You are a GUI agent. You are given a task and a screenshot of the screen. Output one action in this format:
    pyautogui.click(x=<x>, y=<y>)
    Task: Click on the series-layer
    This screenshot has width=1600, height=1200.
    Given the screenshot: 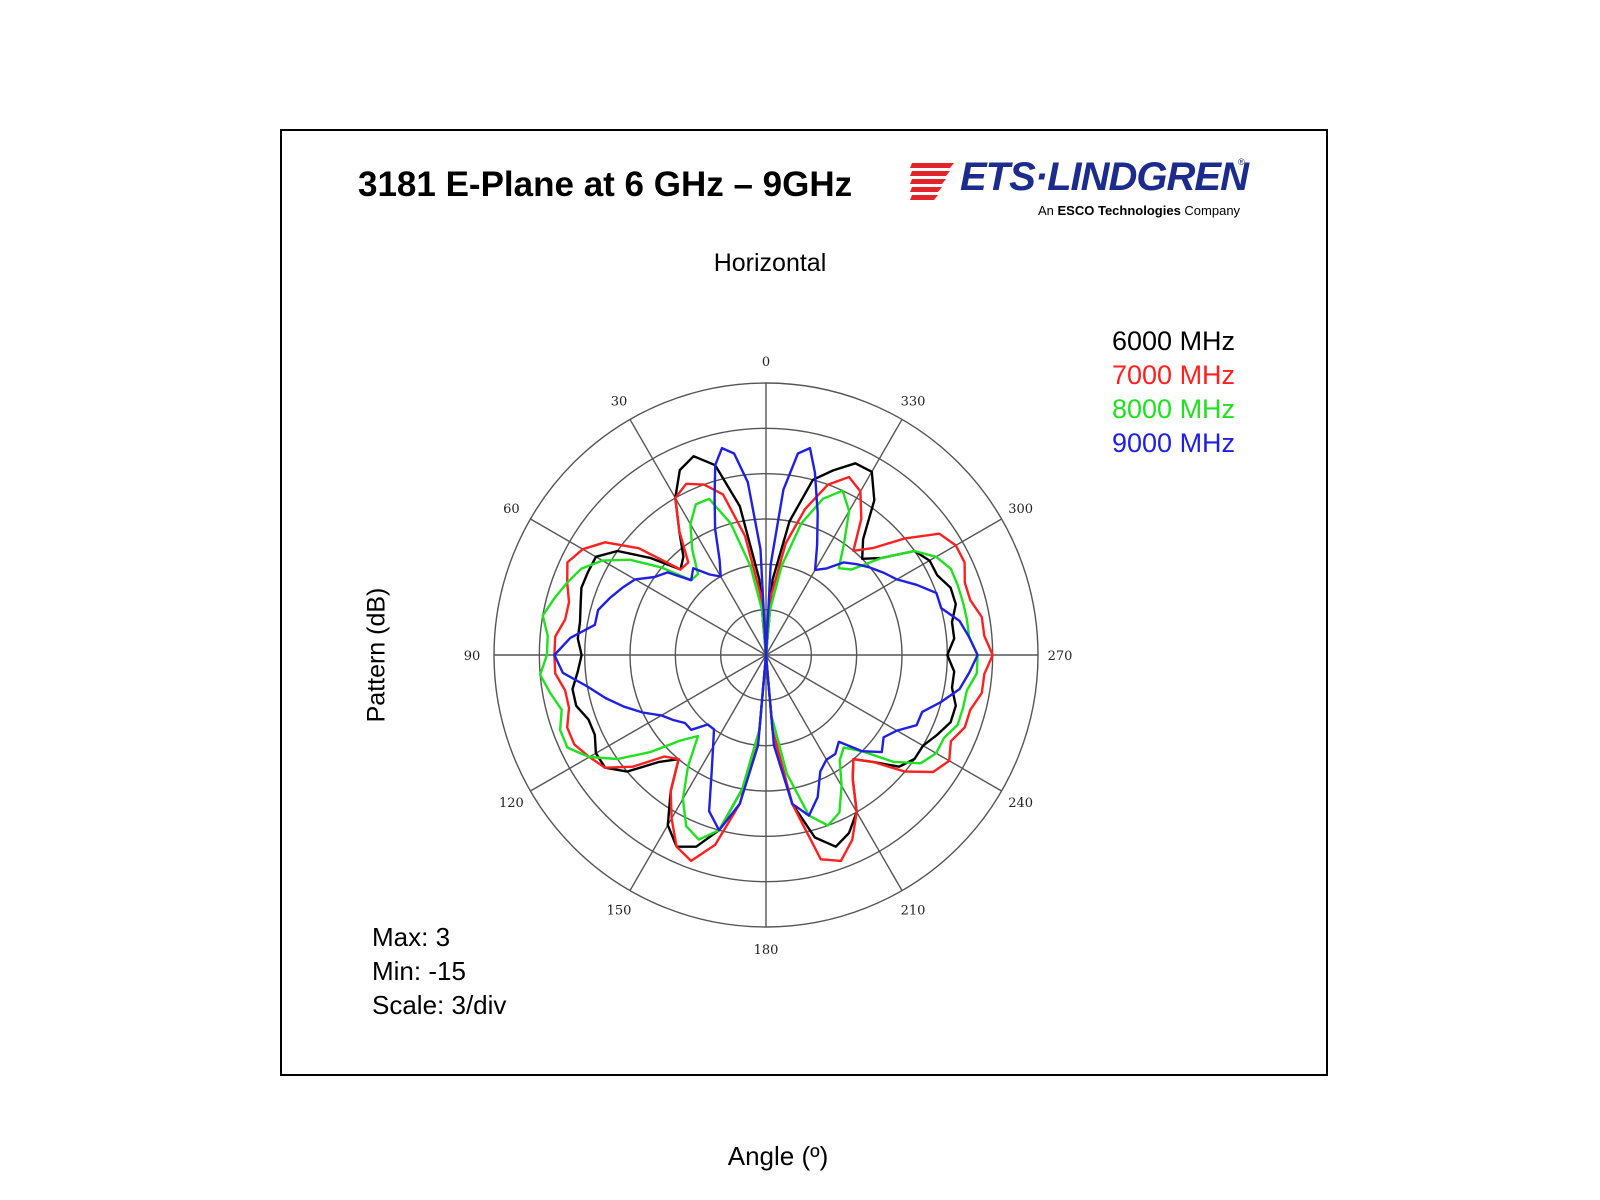 What is the action you would take?
    pyautogui.click(x=766, y=654)
    